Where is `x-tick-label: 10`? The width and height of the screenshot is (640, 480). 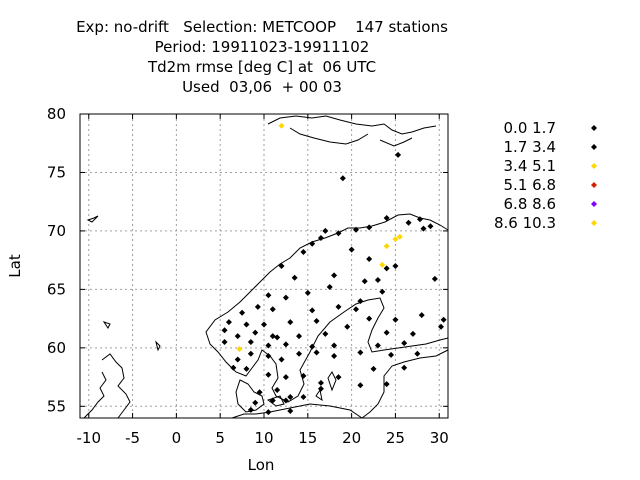 x-tick-label: 10 is located at coordinates (263, 438).